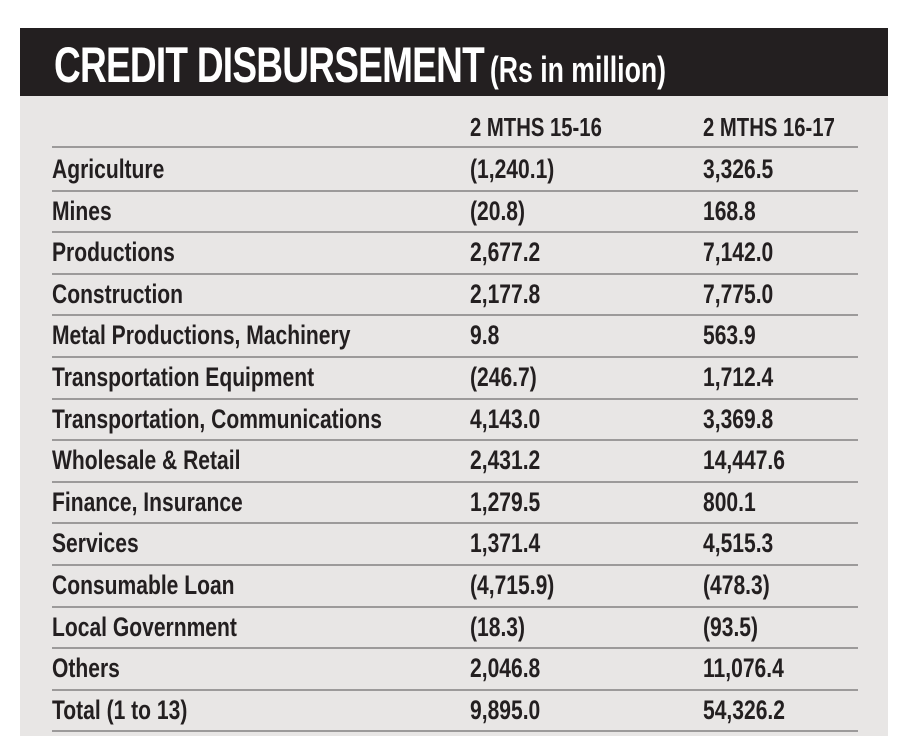  What do you see at coordinates (455, 711) in the screenshot?
I see `total-row: Total (1 to 13) 9,895.0 54,326.2` at bounding box center [455, 711].